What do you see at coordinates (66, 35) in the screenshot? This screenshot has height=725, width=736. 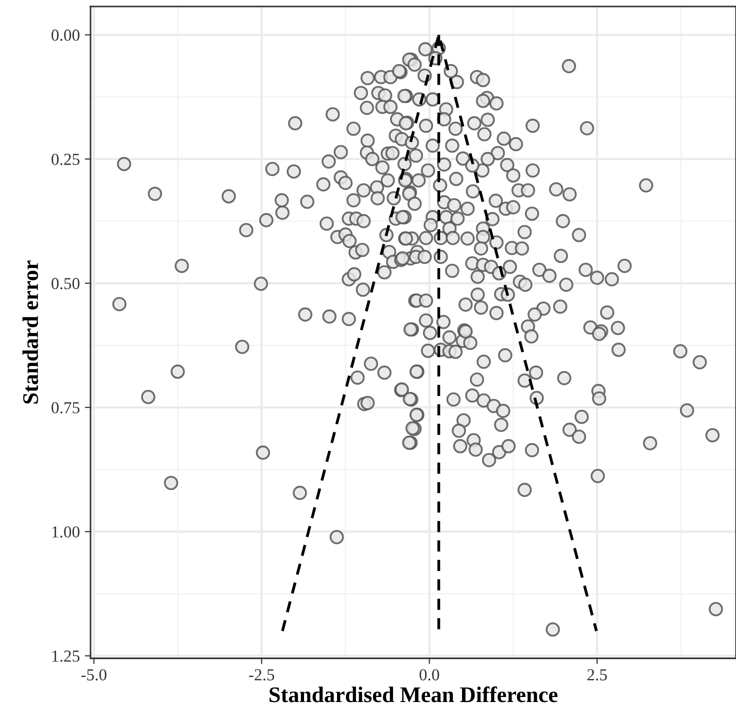 I see `y-tick-label: 0.00` at bounding box center [66, 35].